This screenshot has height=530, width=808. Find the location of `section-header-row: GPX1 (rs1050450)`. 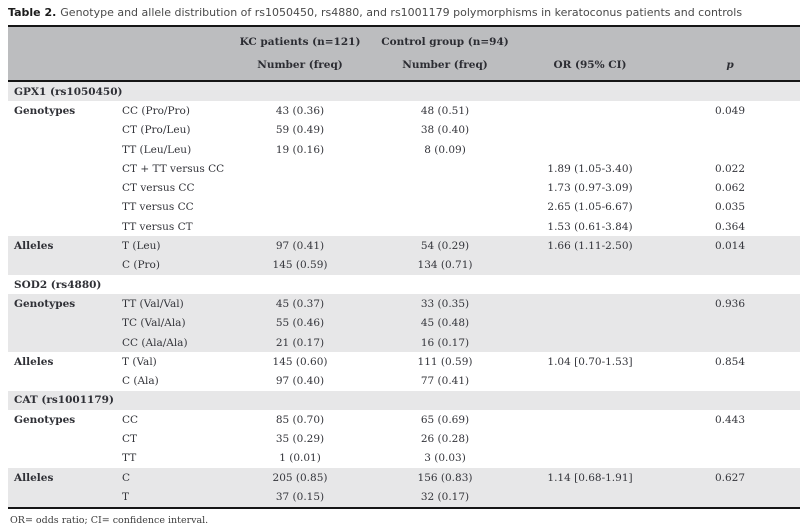

section-header-row: GPX1 (rs1050450) is located at coordinates (404, 92).